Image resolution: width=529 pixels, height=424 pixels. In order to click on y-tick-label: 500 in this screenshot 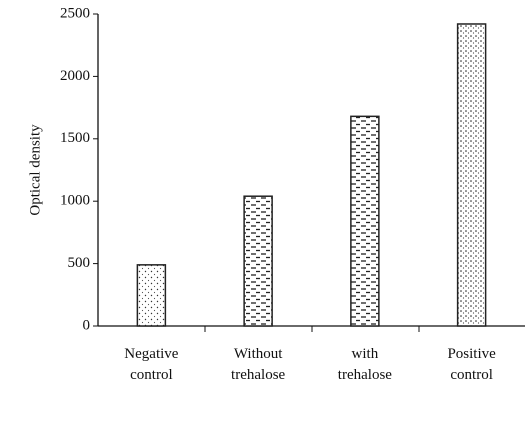, I will do `click(79, 263)`.